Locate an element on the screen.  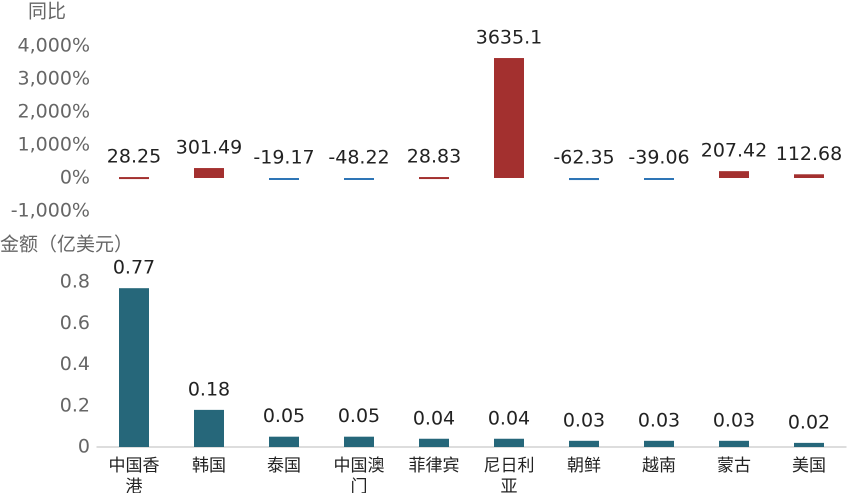
data-label: 0.18 is located at coordinates (209, 389).